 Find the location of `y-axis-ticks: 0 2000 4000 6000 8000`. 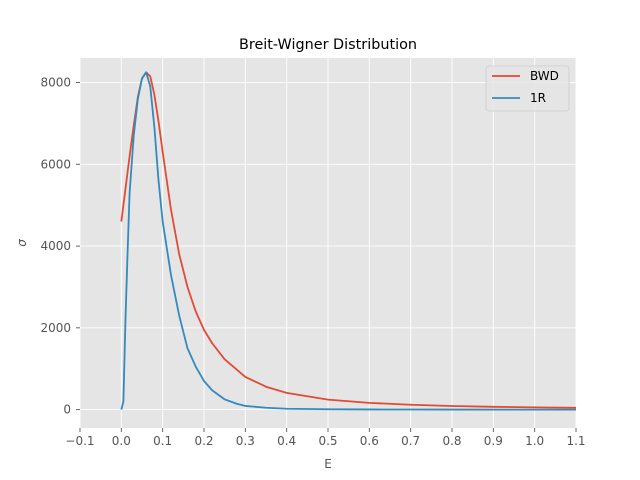

y-axis-ticks: 0 2000 4000 6000 8000 is located at coordinates (60, 246).